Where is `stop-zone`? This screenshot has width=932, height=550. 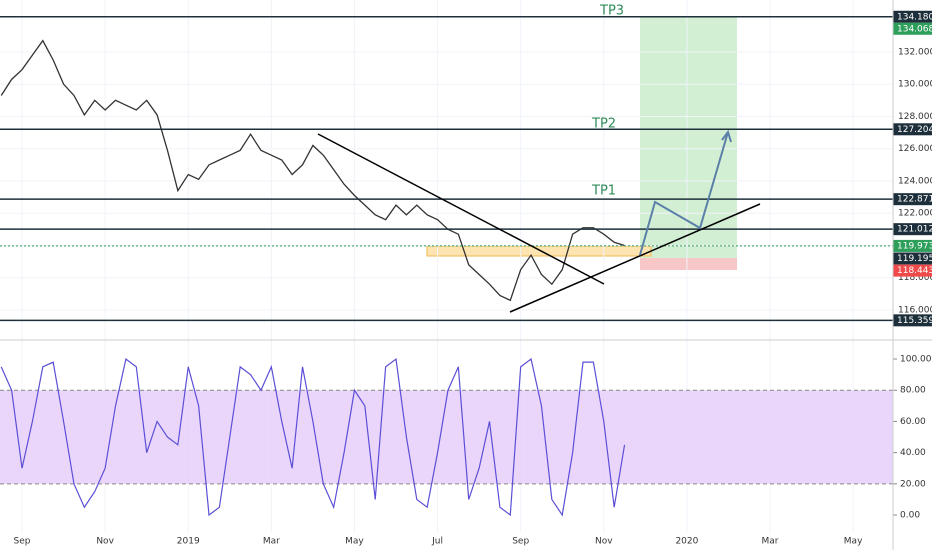
stop-zone is located at coordinates (688, 264).